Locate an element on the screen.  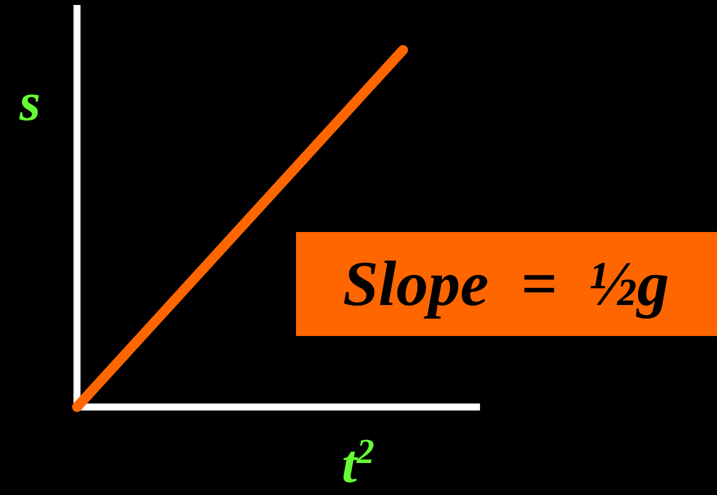
y-axis-title: s is located at coordinates (29, 102).